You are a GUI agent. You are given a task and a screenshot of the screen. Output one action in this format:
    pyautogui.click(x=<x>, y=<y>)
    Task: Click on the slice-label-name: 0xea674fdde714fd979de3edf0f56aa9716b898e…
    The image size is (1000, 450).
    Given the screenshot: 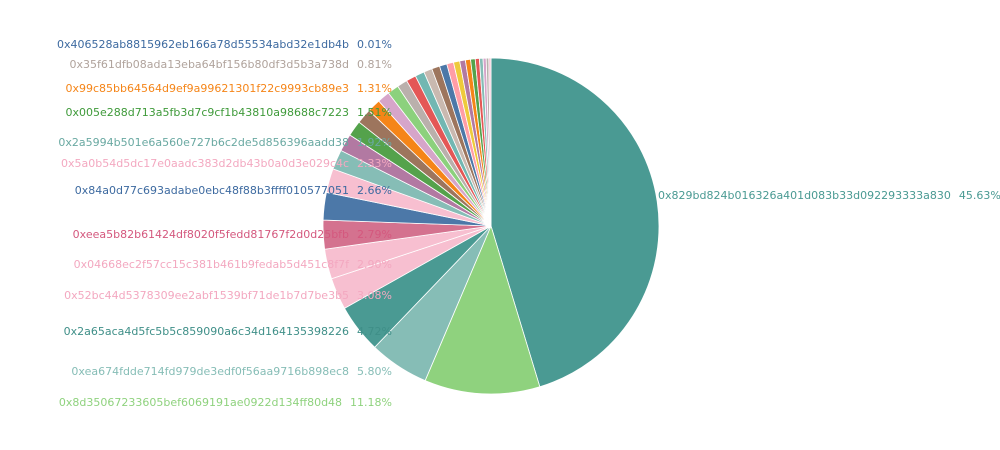 What is the action you would take?
    pyautogui.click(x=210, y=371)
    